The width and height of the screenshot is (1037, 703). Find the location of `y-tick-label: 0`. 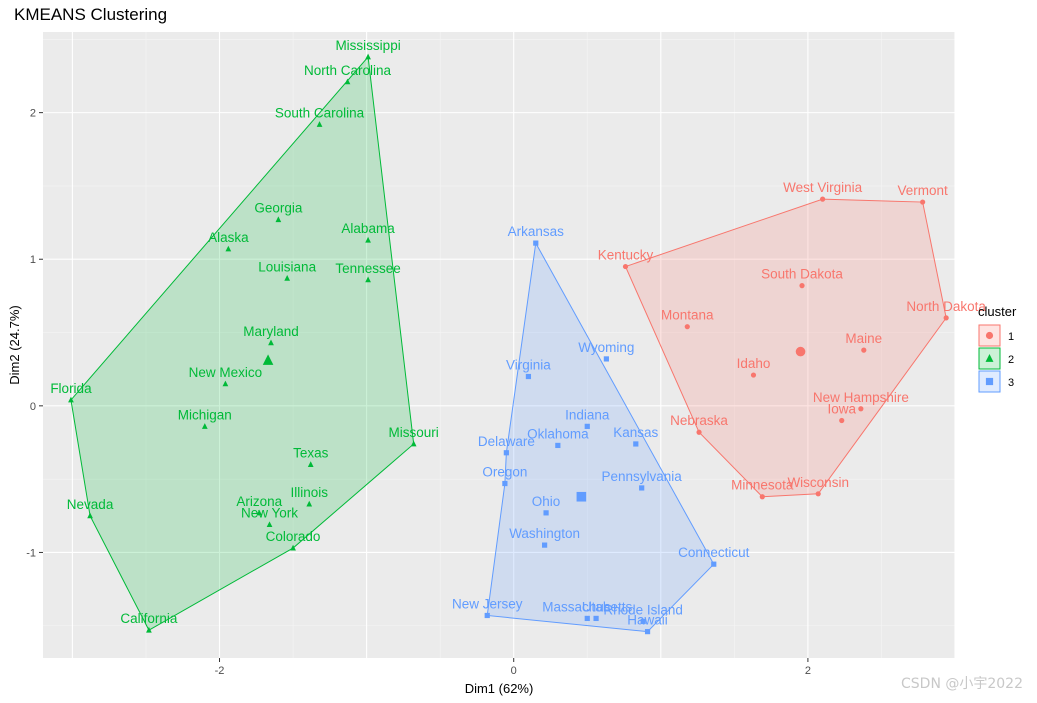

y-tick-label: 0 is located at coordinates (33, 407).